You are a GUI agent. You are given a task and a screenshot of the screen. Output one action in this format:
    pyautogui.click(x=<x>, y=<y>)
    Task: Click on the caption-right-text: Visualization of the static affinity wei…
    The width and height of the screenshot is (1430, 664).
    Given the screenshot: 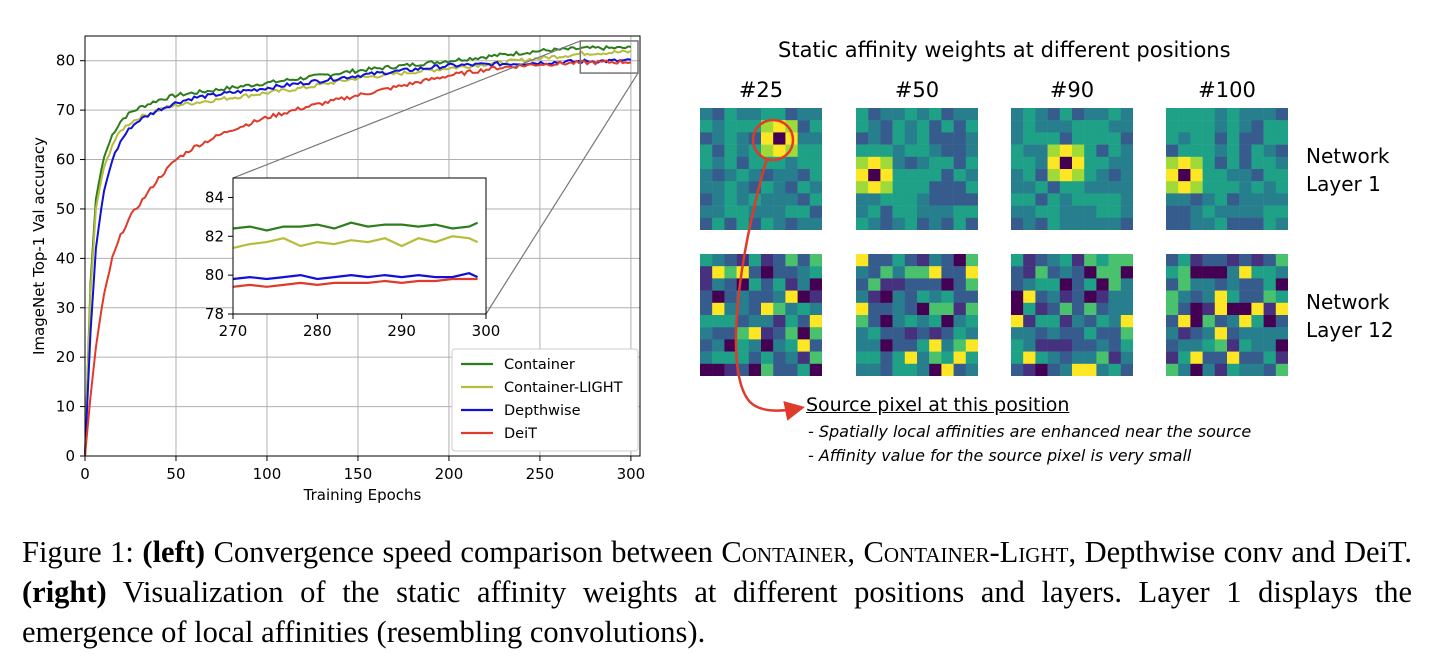 What is the action you would take?
    pyautogui.click(x=717, y=612)
    